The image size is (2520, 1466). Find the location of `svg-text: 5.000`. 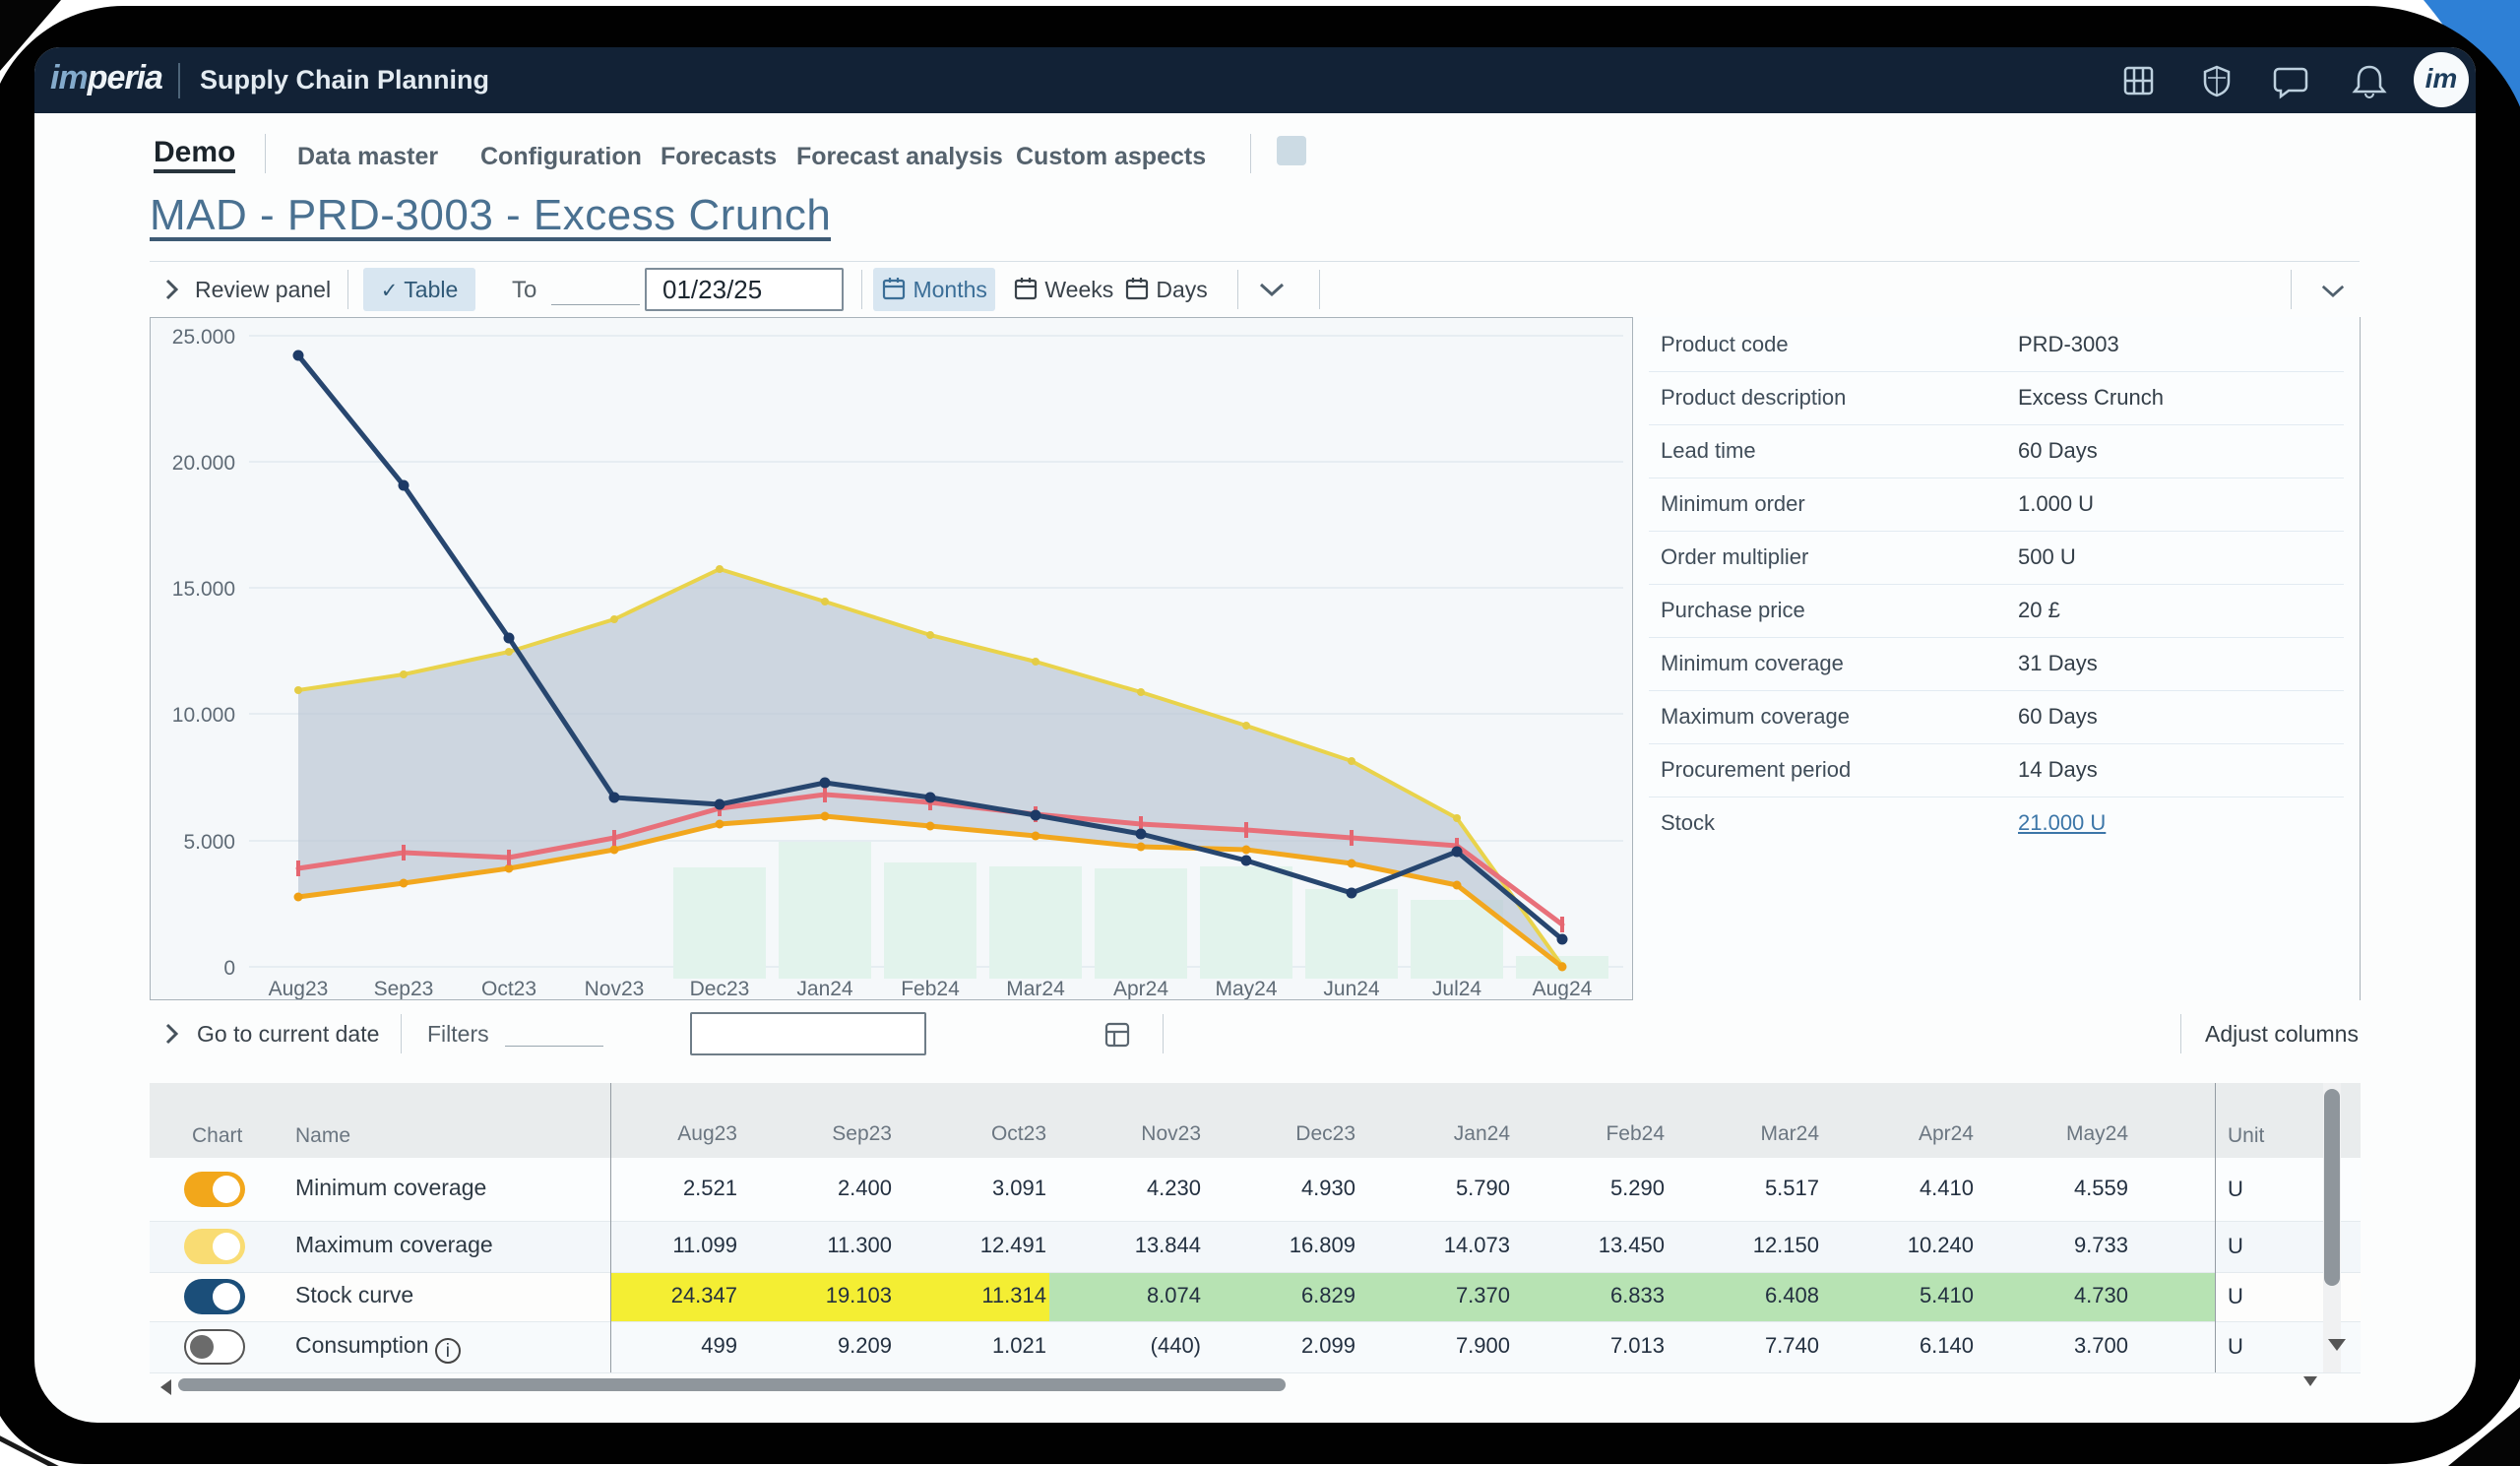

svg-text: 5.000 is located at coordinates (209, 843).